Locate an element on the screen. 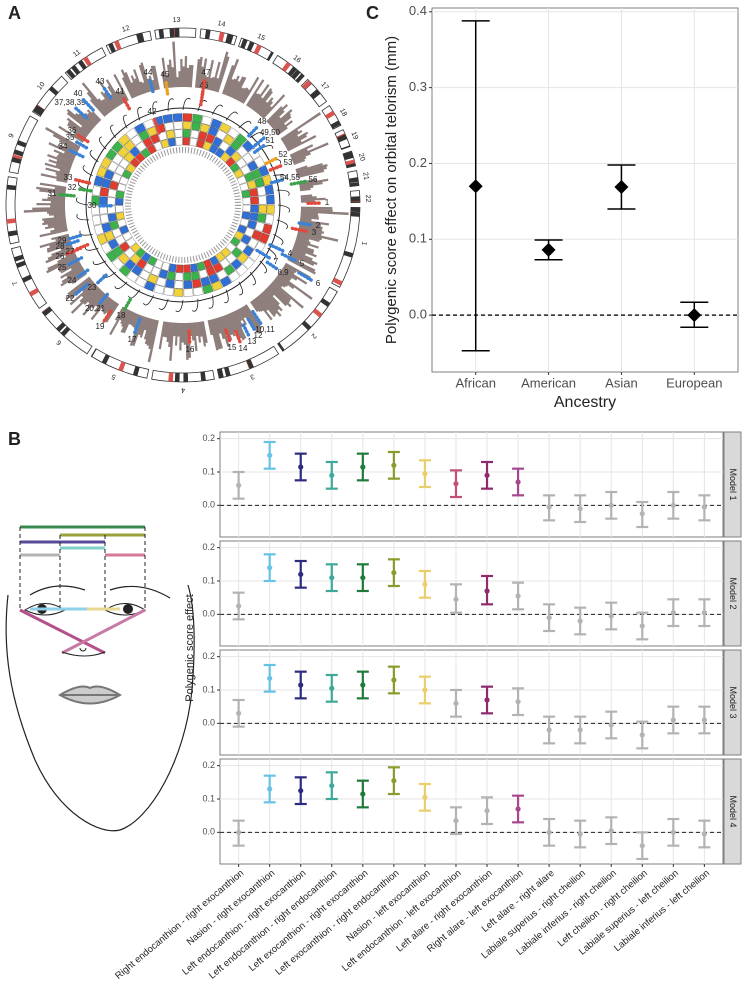 The height and width of the screenshot is (1000, 746). facet-label: Model 4 is located at coordinates (733, 811).